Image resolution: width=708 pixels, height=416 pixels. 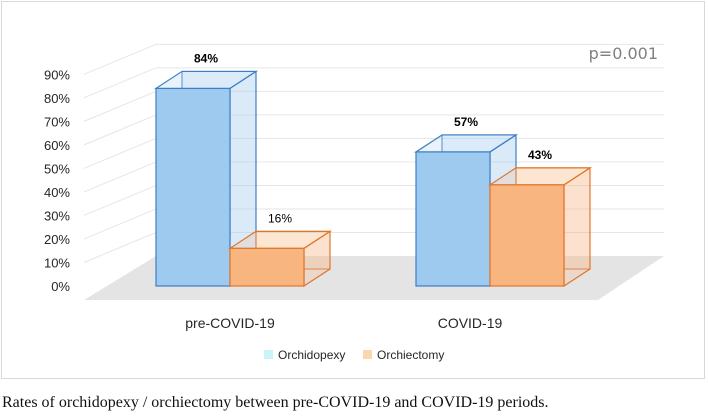 What do you see at coordinates (206, 58) in the screenshot?
I see `data-label: 84%` at bounding box center [206, 58].